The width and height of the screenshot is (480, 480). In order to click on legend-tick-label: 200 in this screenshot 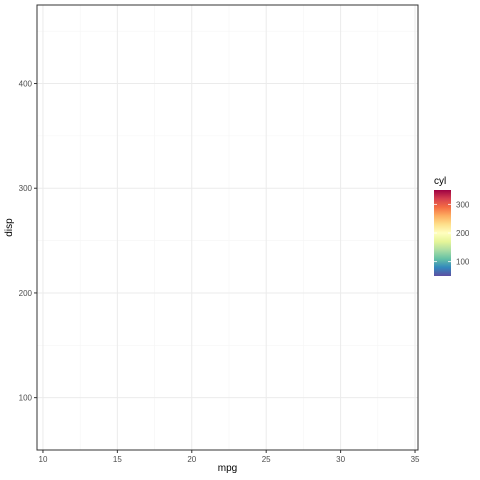, I will do `click(463, 233)`.